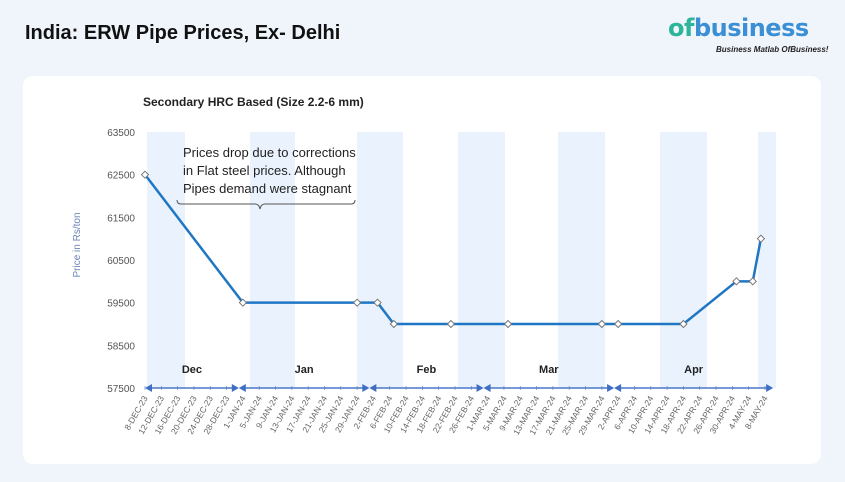 The image size is (845, 482). I want to click on y-tick-label: 57500, so click(121, 389).